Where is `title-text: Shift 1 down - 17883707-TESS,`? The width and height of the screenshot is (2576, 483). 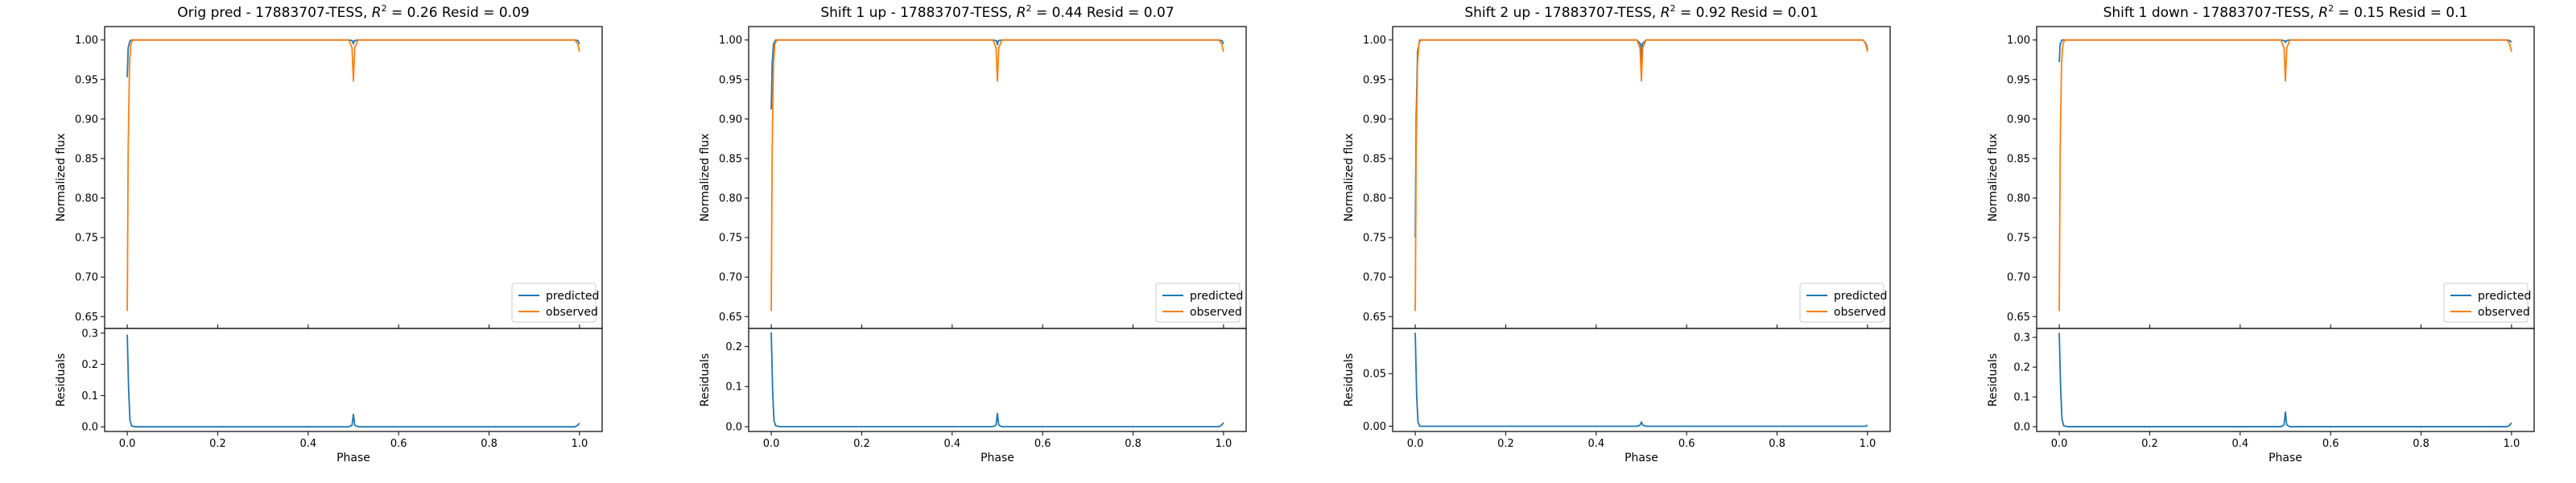
title-text: Shift 1 down - 17883707-TESS, is located at coordinates (2211, 13).